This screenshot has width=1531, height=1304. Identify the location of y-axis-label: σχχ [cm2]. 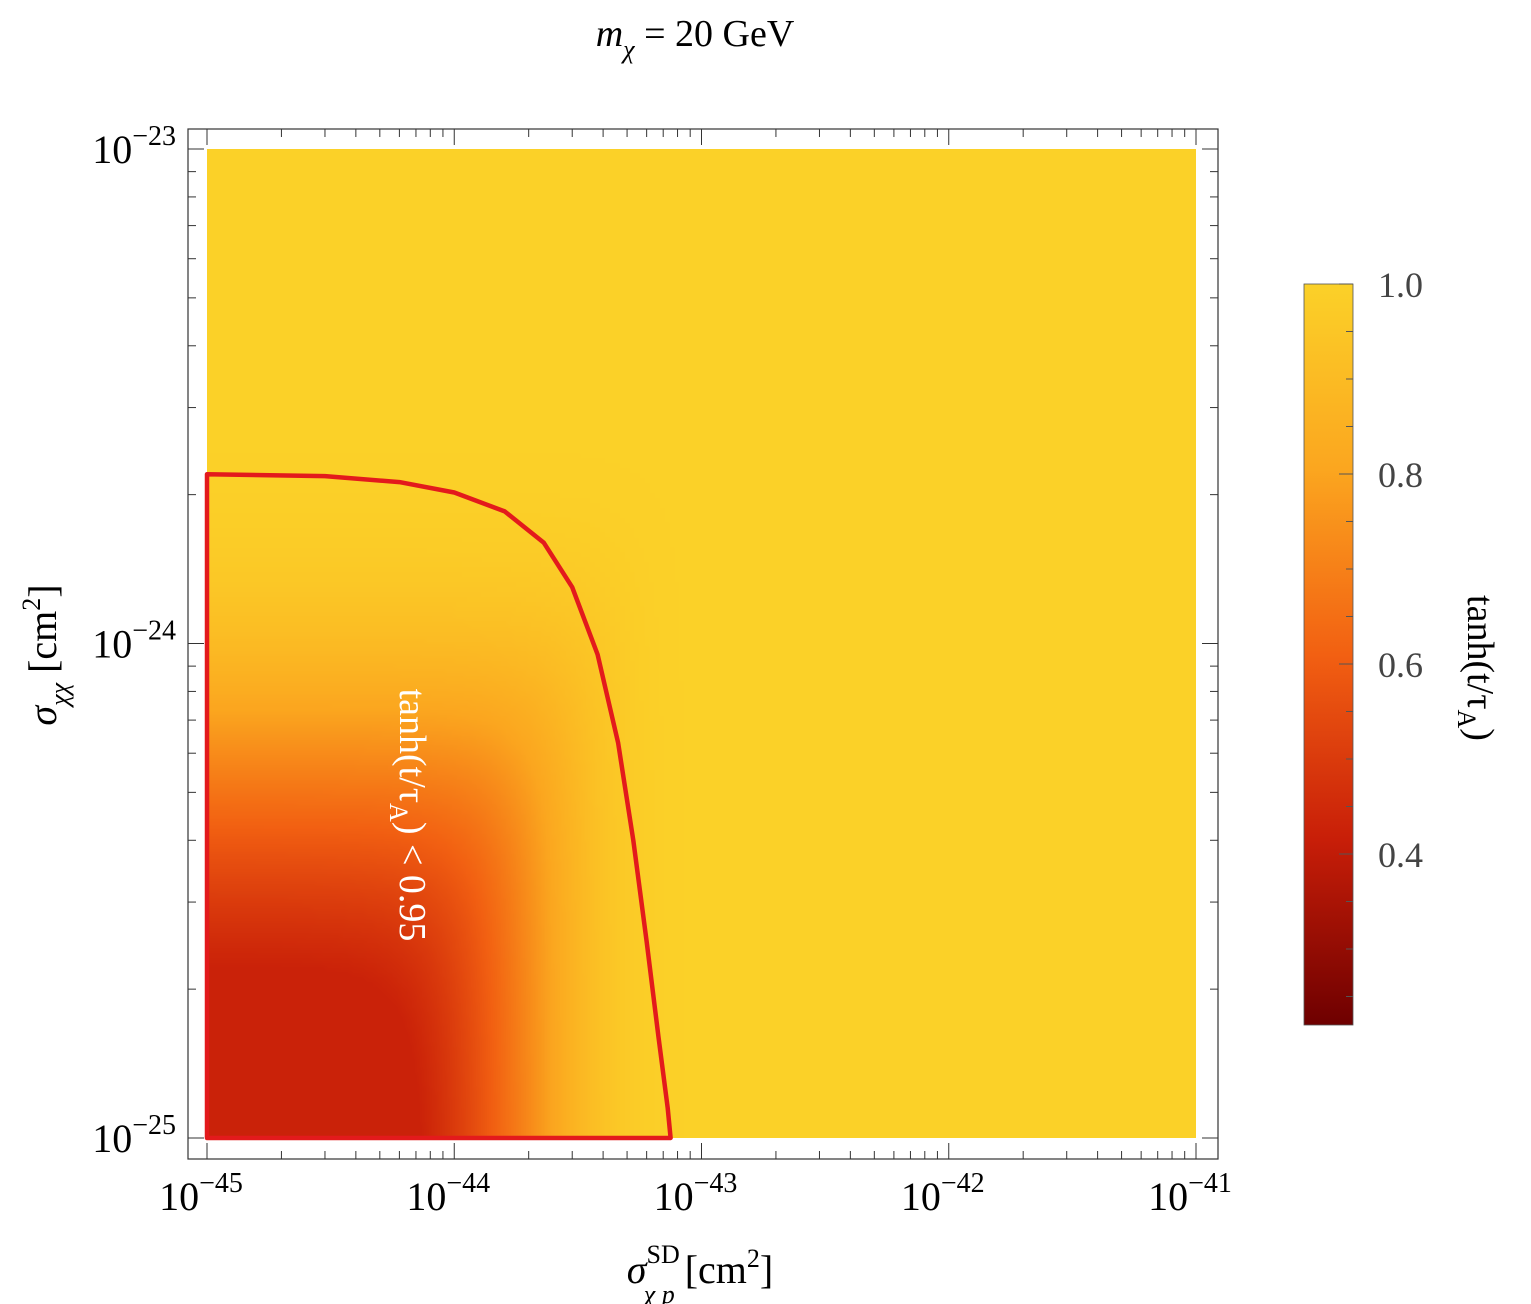
(45, 654).